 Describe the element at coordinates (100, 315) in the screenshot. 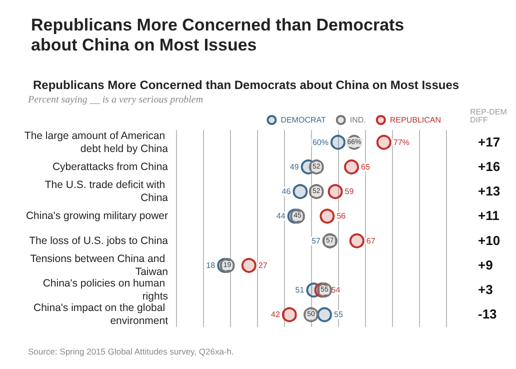

I see `y-tick-label: China's impact on the global environment` at that location.